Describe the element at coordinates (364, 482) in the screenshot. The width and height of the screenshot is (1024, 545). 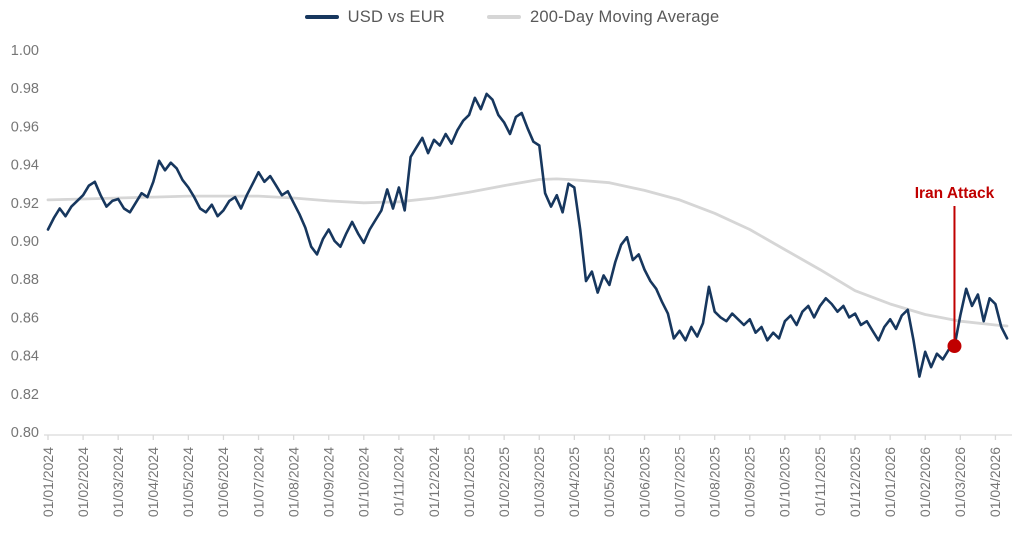
I see `x-tick-label: 01/10/2024` at that location.